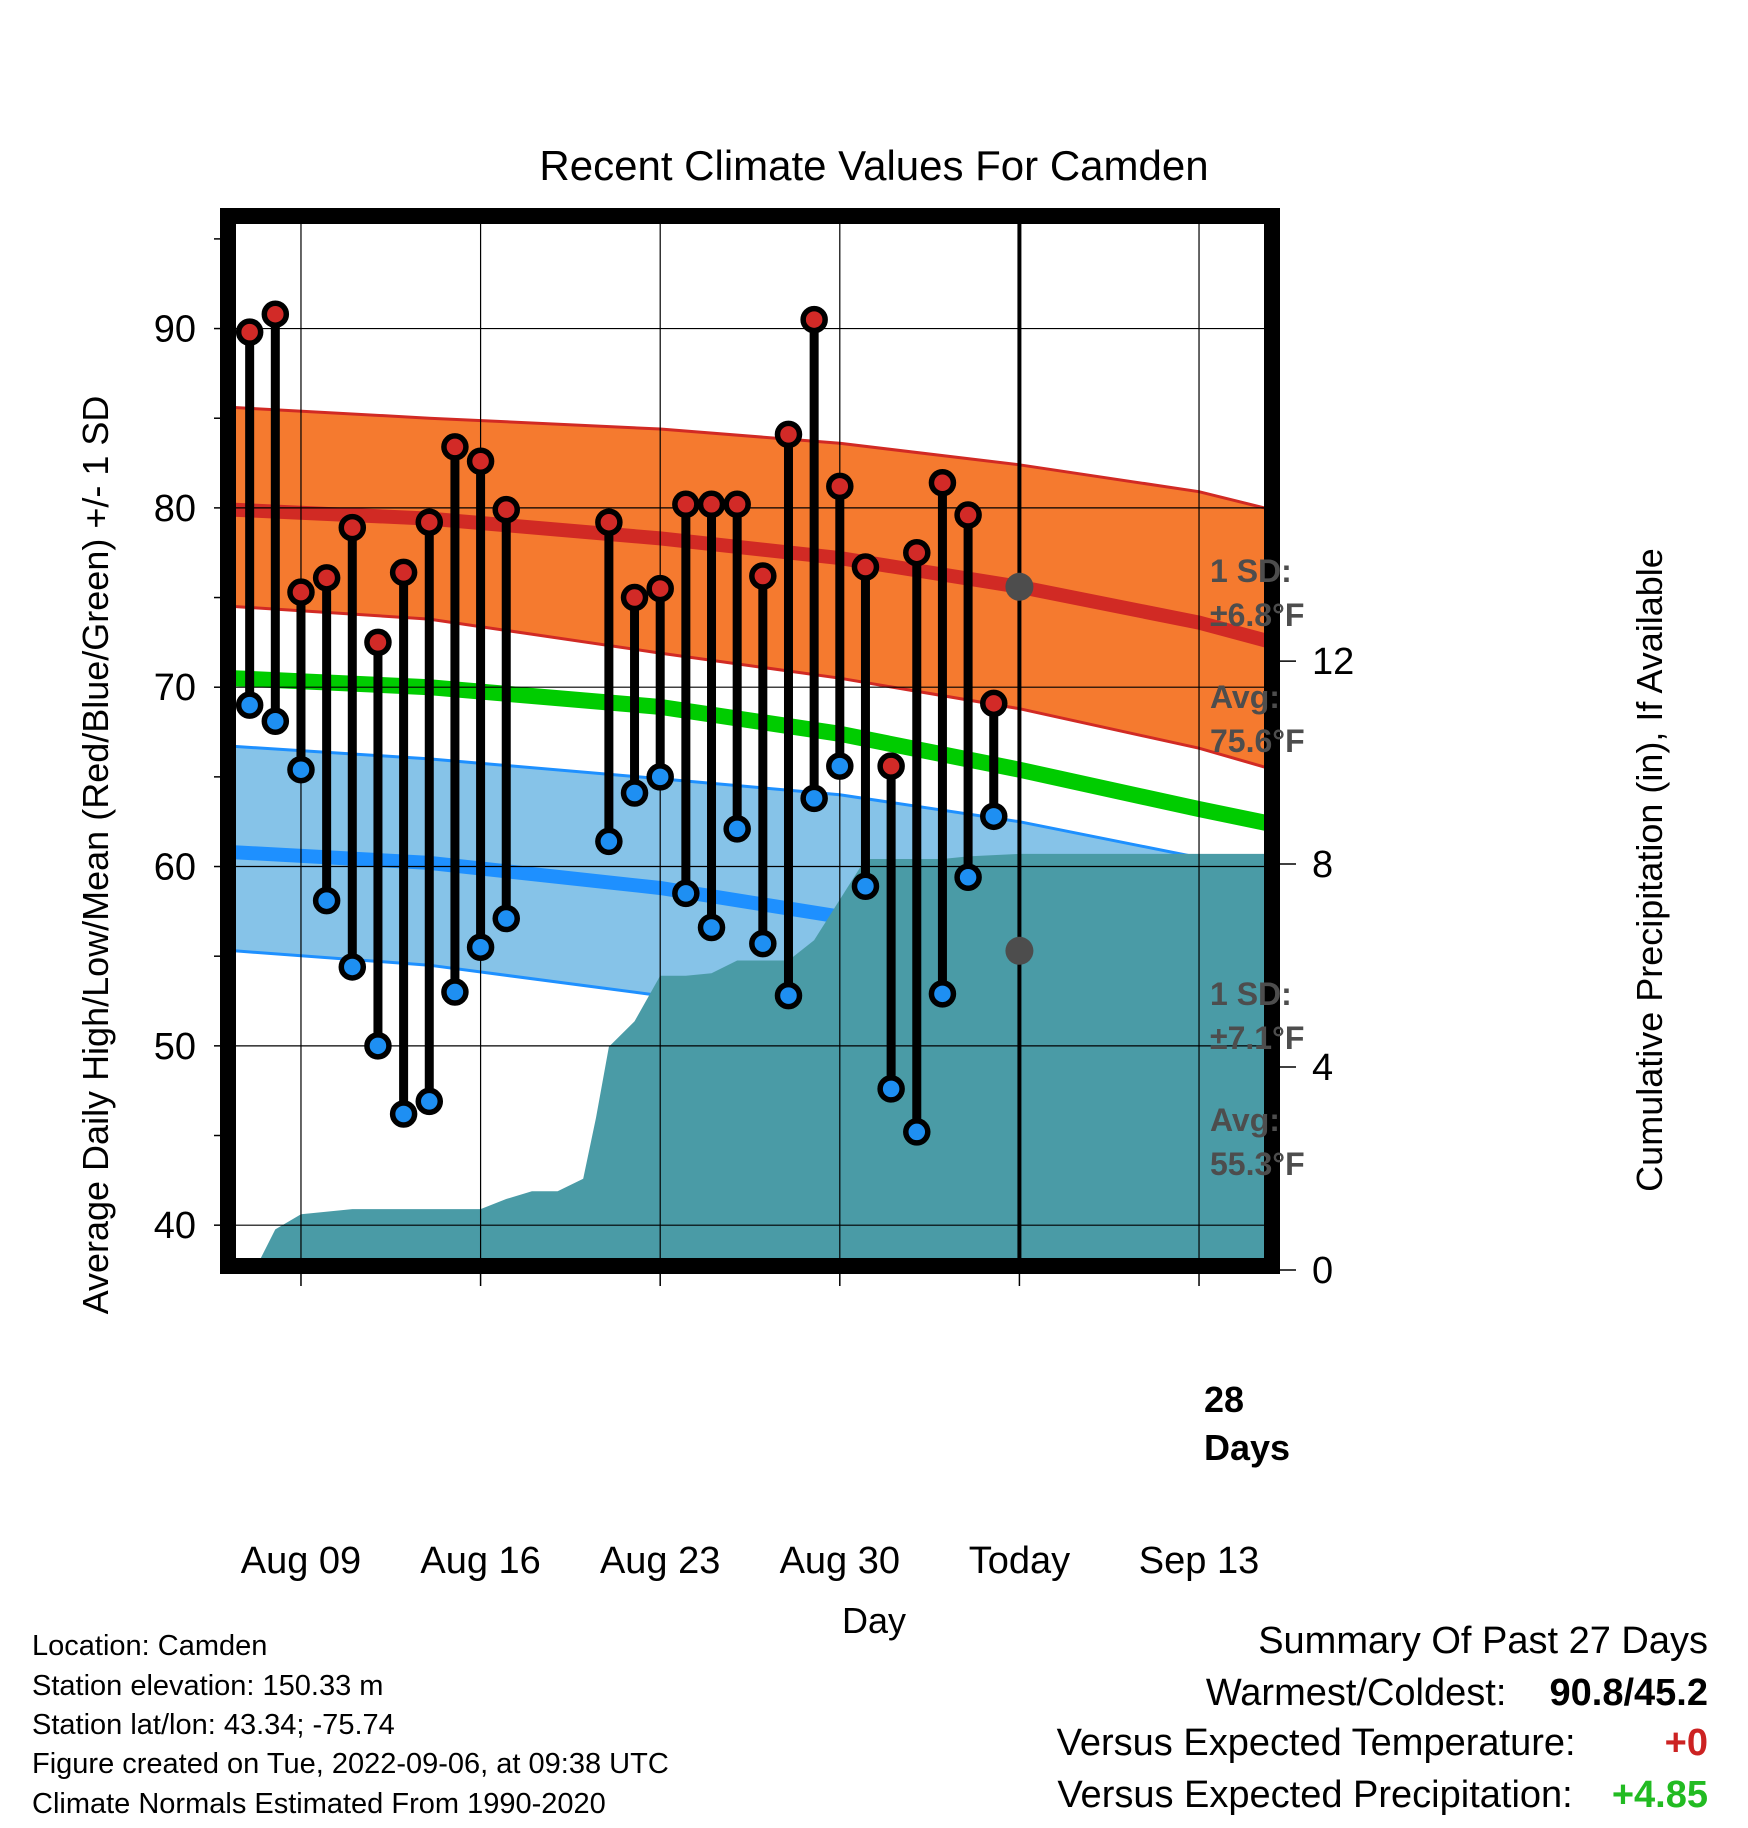 The image size is (1748, 1828). Describe the element at coordinates (1257, 1164) in the screenshot. I see `low-avg-value: 55.3°F` at that location.